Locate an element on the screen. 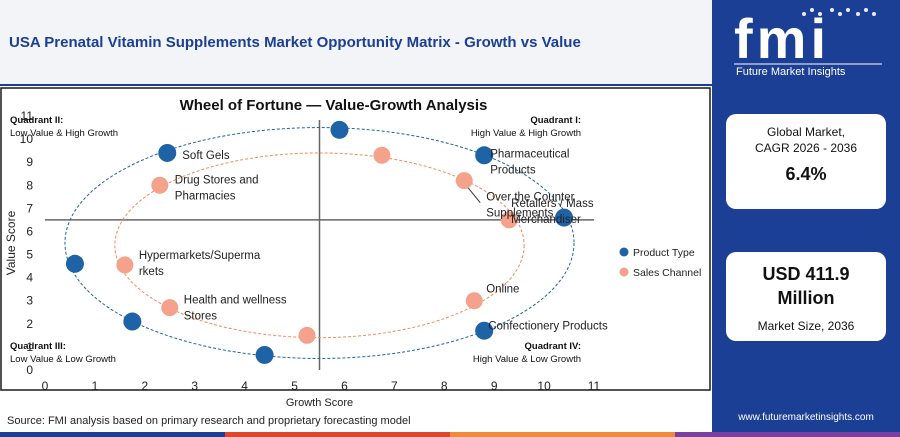 The width and height of the screenshot is (900, 437). point-label: Pharmacies is located at coordinates (205, 196).